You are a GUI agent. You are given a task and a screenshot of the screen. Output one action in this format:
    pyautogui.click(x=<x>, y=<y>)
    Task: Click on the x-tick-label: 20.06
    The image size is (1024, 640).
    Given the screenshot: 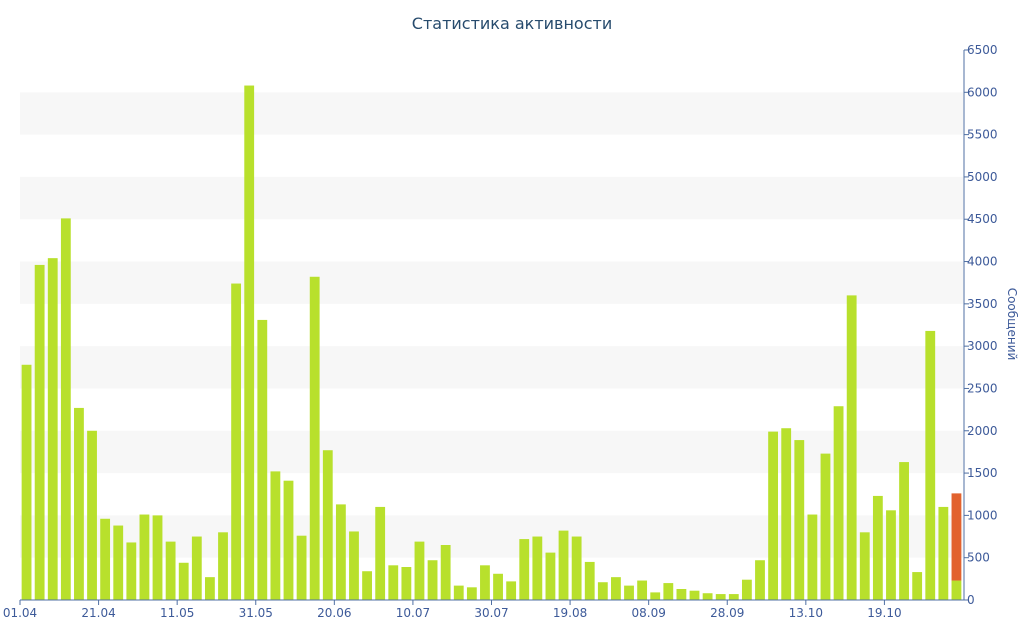 What is the action you would take?
    pyautogui.click(x=334, y=613)
    